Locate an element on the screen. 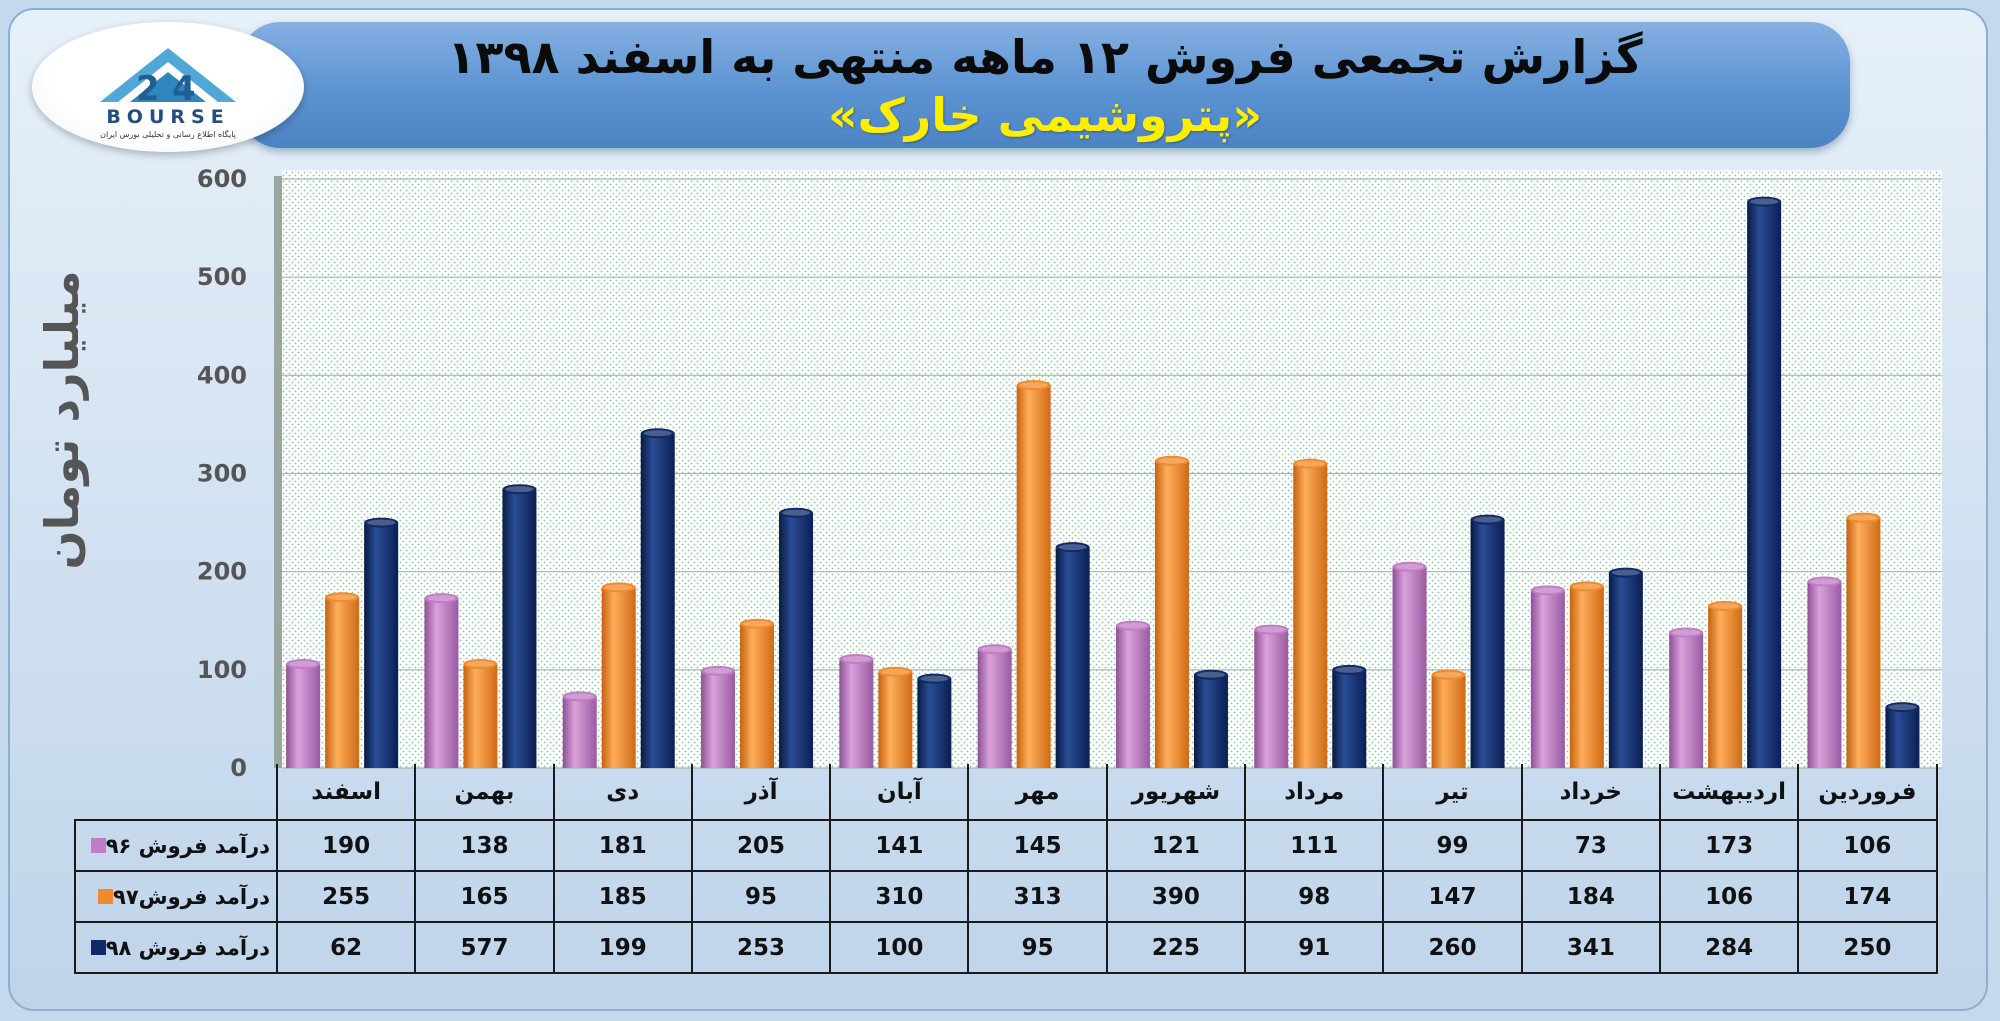 The image size is (2000, 1021). x-tick-label: بهمن is located at coordinates (484, 792).